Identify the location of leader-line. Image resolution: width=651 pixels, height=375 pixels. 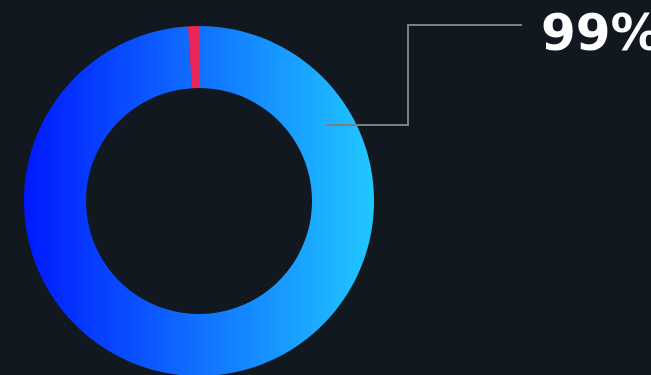
(424, 75).